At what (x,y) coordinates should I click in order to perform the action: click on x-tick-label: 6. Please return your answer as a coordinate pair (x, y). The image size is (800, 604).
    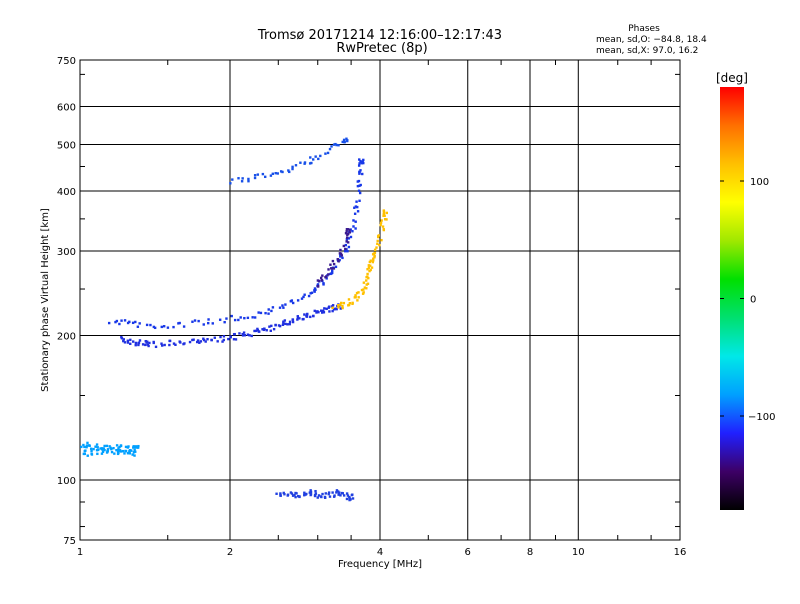
    Looking at the image, I should click on (468, 552).